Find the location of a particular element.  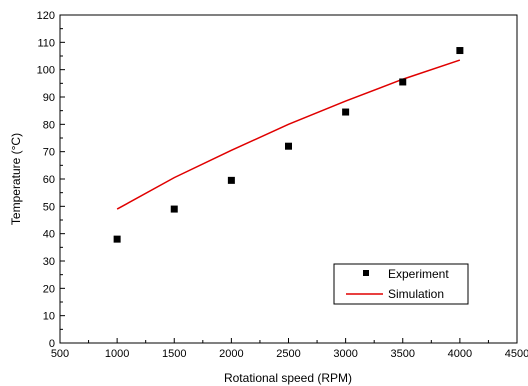

legend-box is located at coordinates (401, 284).